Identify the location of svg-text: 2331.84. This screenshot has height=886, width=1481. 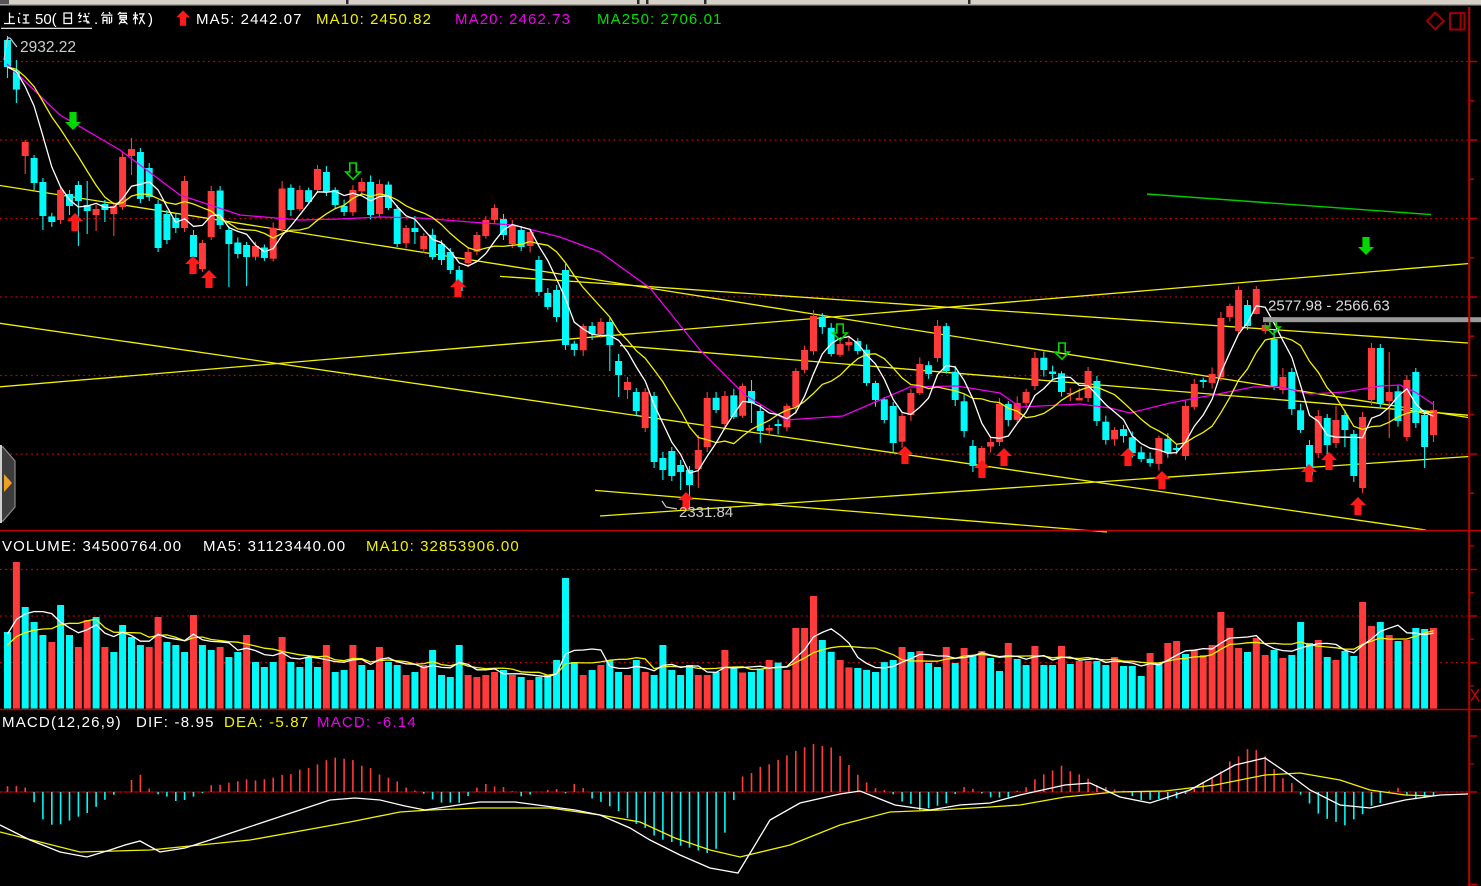
(706, 512).